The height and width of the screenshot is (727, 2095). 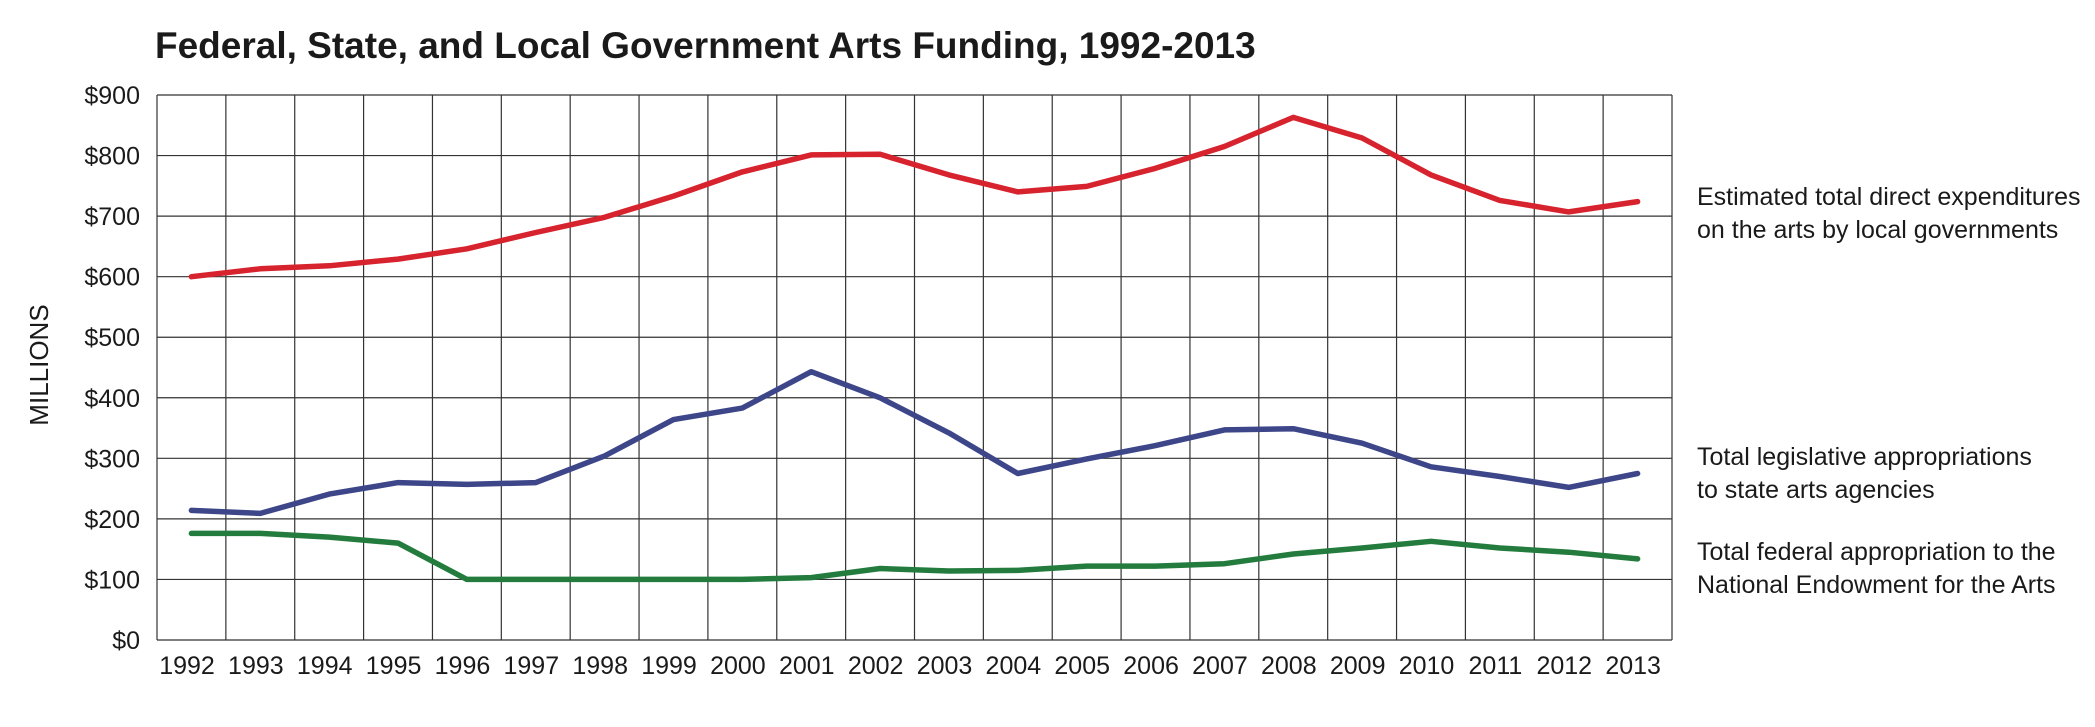 I want to click on y-tick-label: $300, so click(x=112, y=459).